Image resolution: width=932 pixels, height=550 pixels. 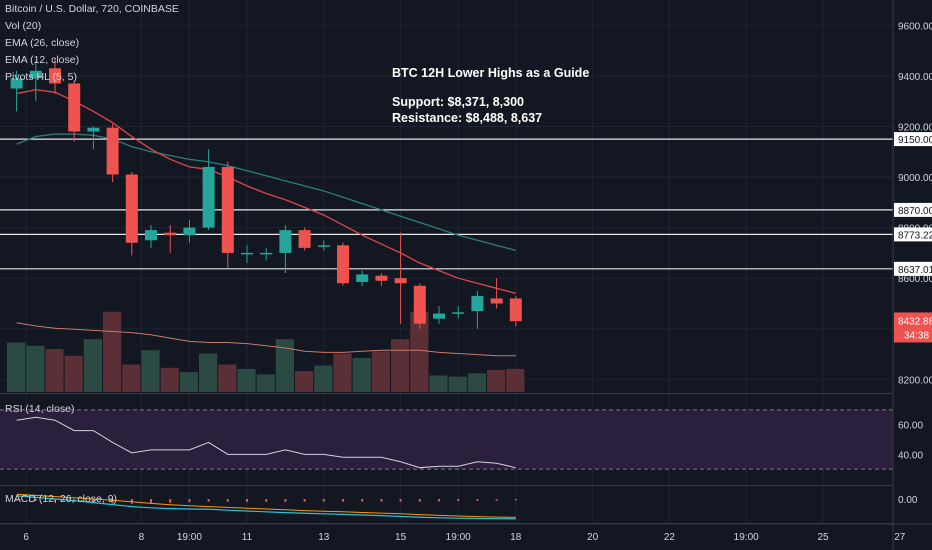 I want to click on macd-line, so click(x=266, y=507).